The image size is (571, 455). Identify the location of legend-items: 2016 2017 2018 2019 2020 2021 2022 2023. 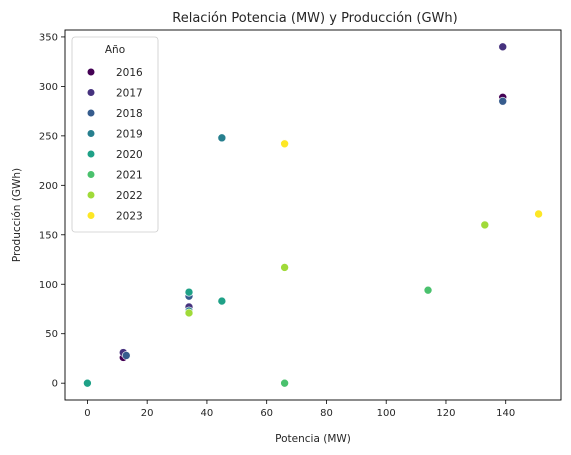
(114, 145).